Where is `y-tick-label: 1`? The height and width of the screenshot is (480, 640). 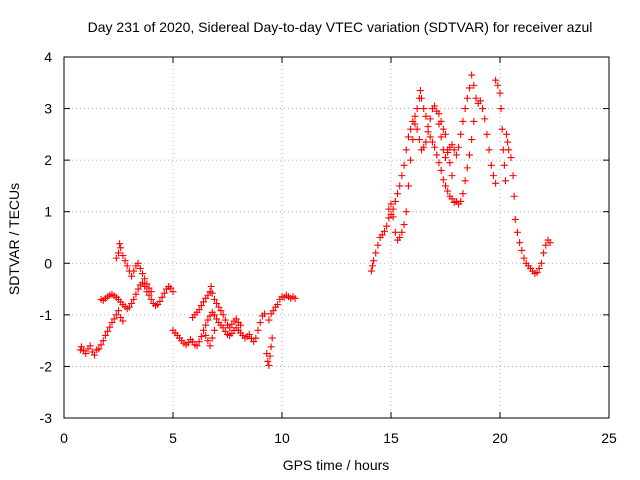
y-tick-label: 1 is located at coordinates (48, 212).